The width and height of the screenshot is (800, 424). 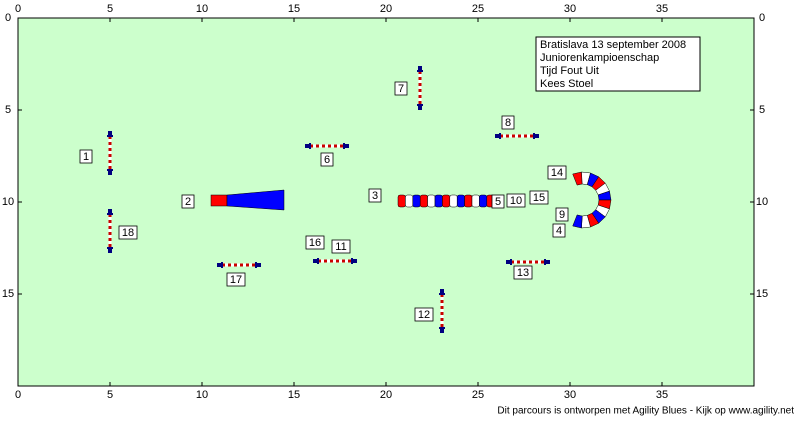 I want to click on info-box, so click(x=618, y=64).